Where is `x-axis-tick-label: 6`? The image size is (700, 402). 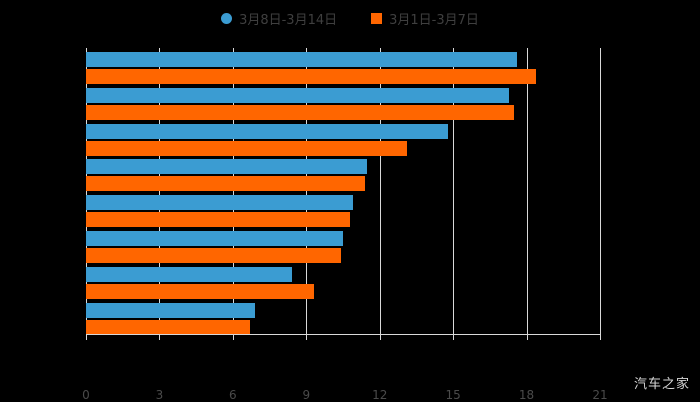
x-axis-tick-label: 6 is located at coordinates (233, 395).